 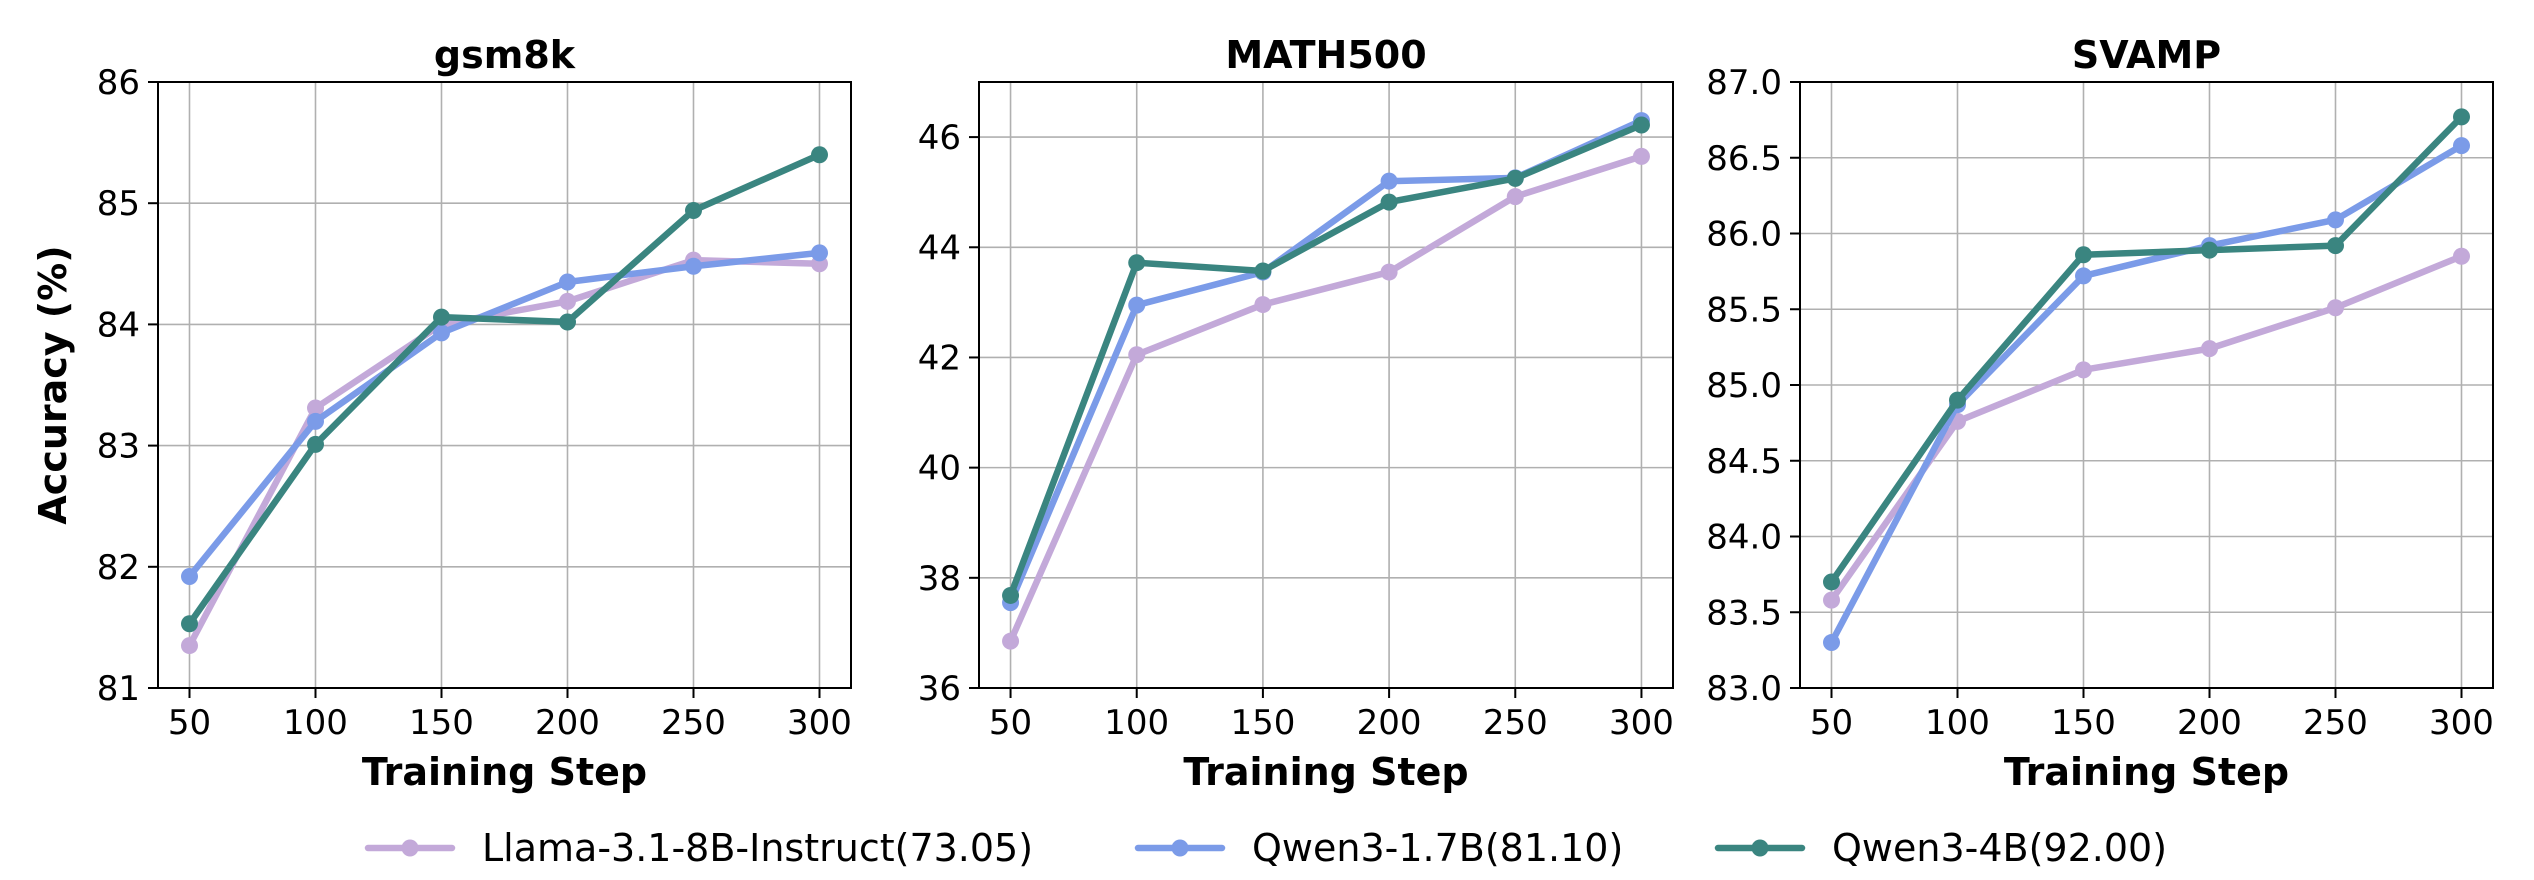 I want to click on y-tick-label: 40, so click(x=939, y=469).